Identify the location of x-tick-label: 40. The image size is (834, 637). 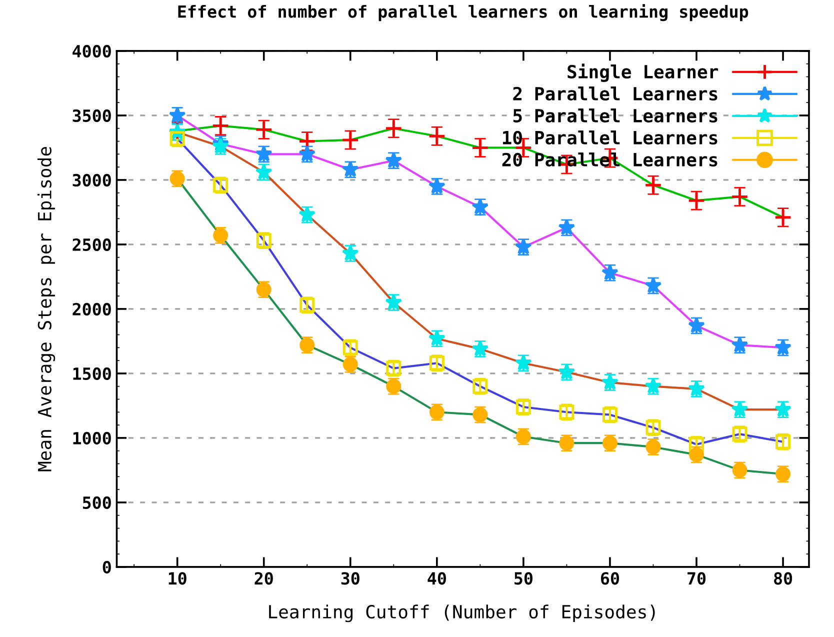
(437, 578).